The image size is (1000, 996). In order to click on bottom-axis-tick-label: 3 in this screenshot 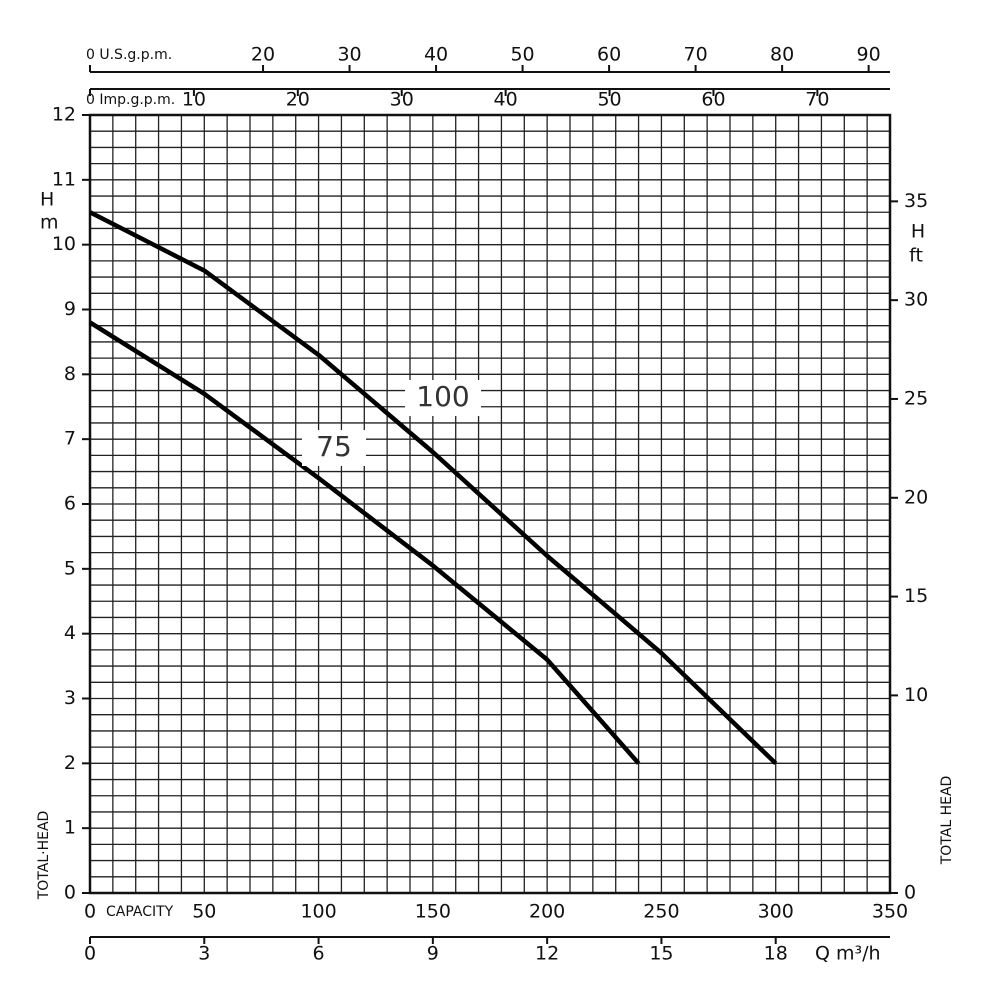, I will do `click(204, 954)`.